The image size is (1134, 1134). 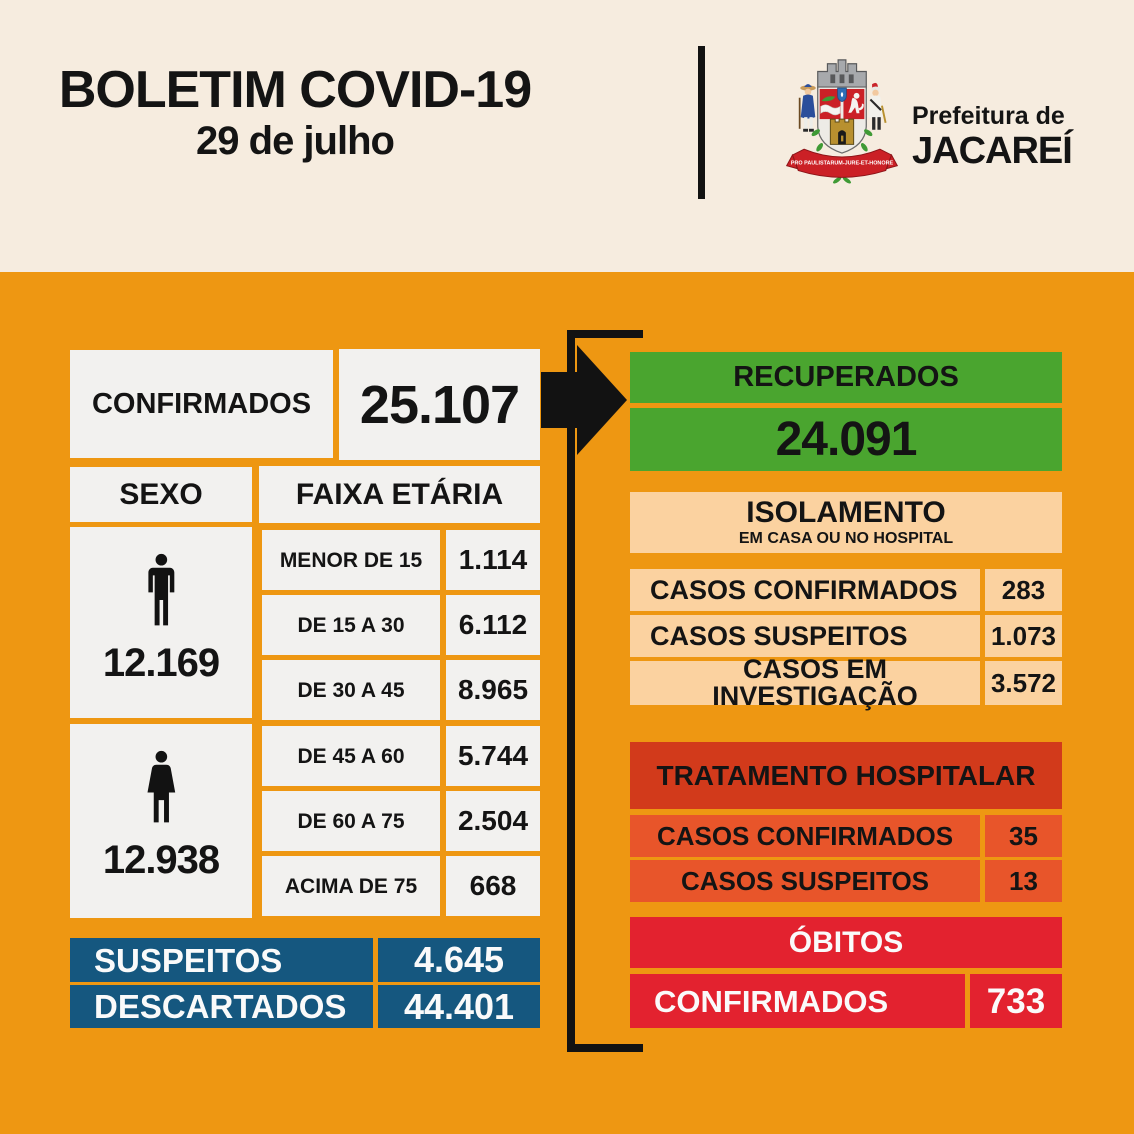 I want to click on isolation-row-value: 283, so click(x=1023, y=590).